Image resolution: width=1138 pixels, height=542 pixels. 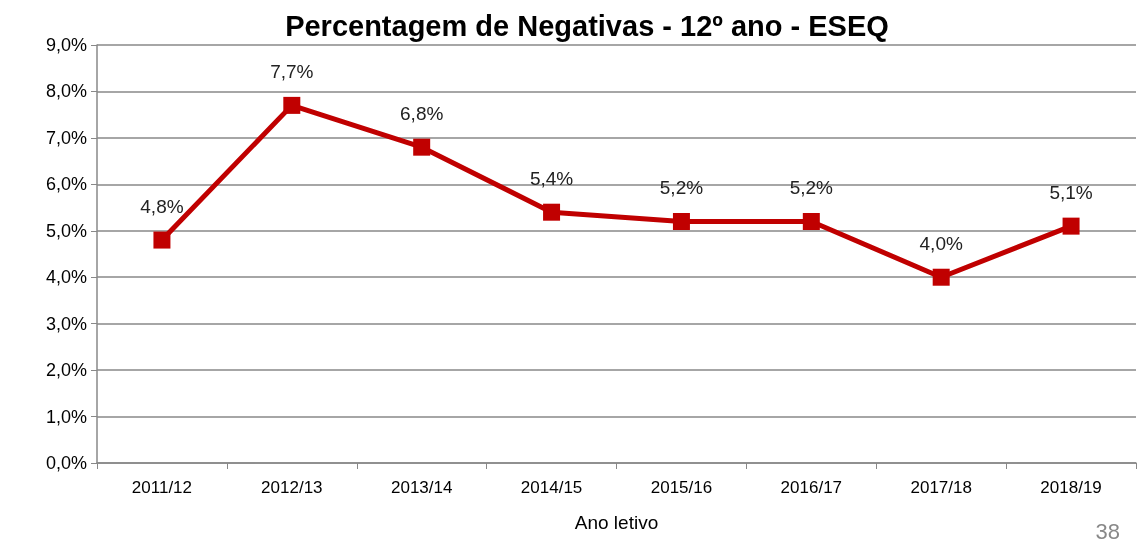 What do you see at coordinates (551, 178) in the screenshot?
I see `data-label: 5,4%` at bounding box center [551, 178].